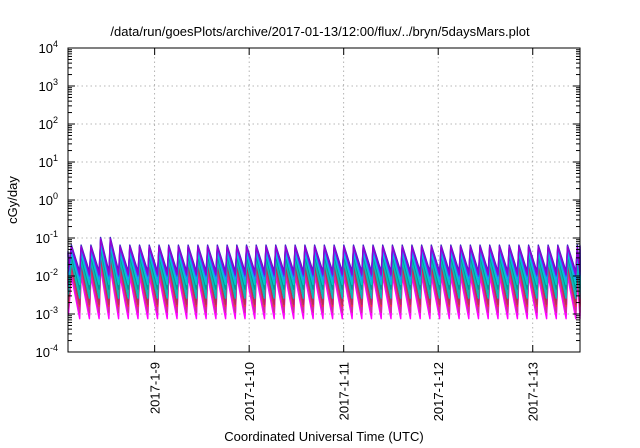 The width and height of the screenshot is (640, 448). I want to click on y-tick-label: 10⁻³, so click(47, 313).